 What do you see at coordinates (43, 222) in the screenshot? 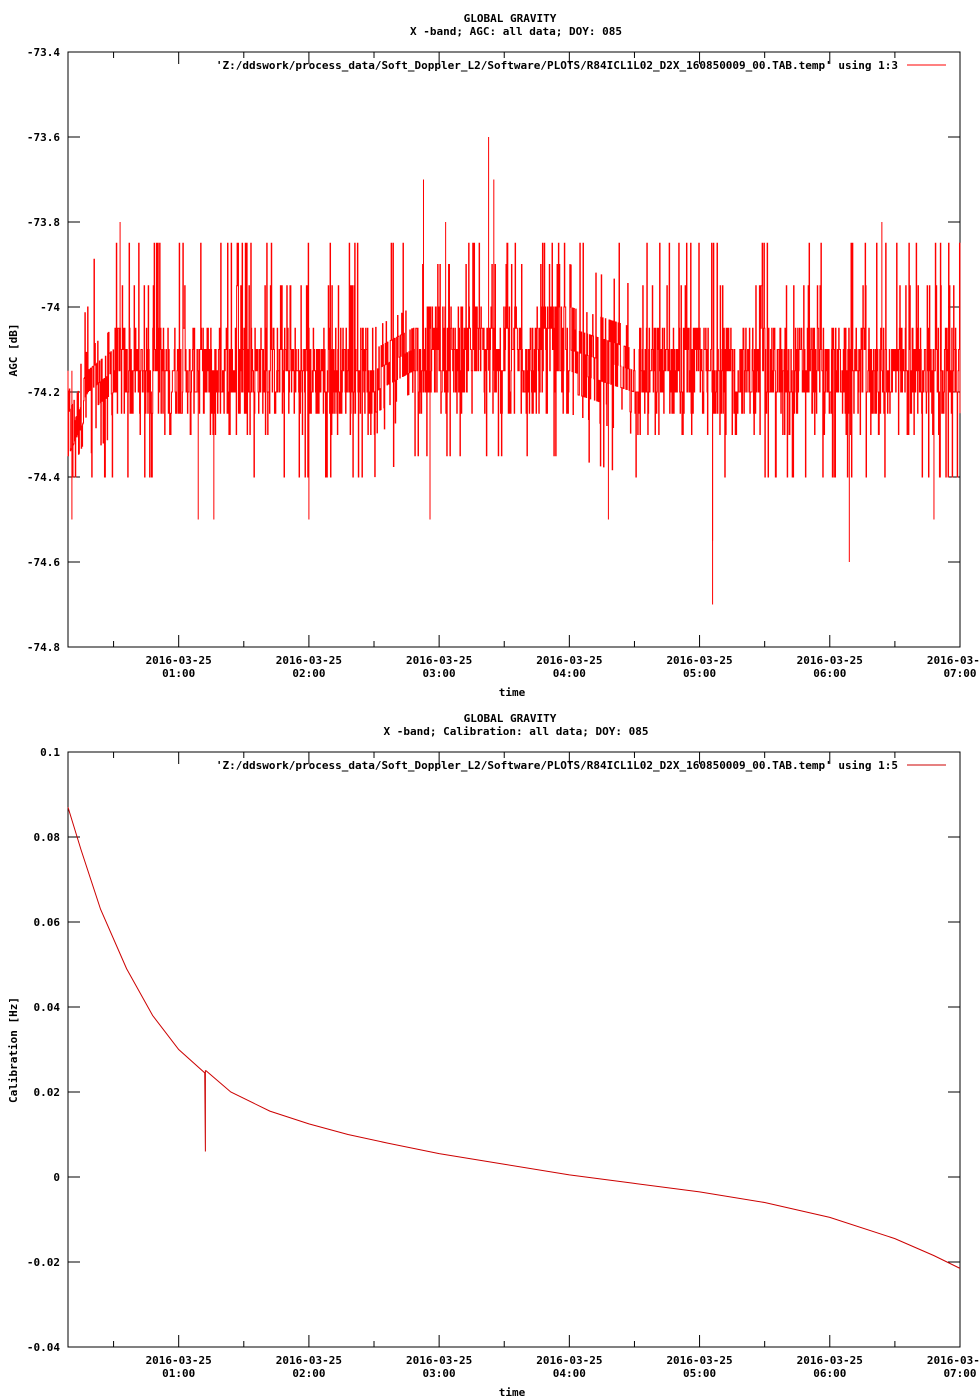
I see `y-tick-label: -73.8` at bounding box center [43, 222].